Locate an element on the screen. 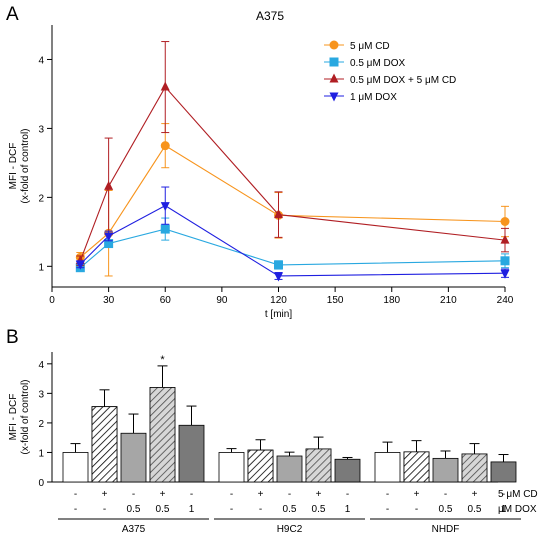  x-tick-label: 30 is located at coordinates (109, 300).